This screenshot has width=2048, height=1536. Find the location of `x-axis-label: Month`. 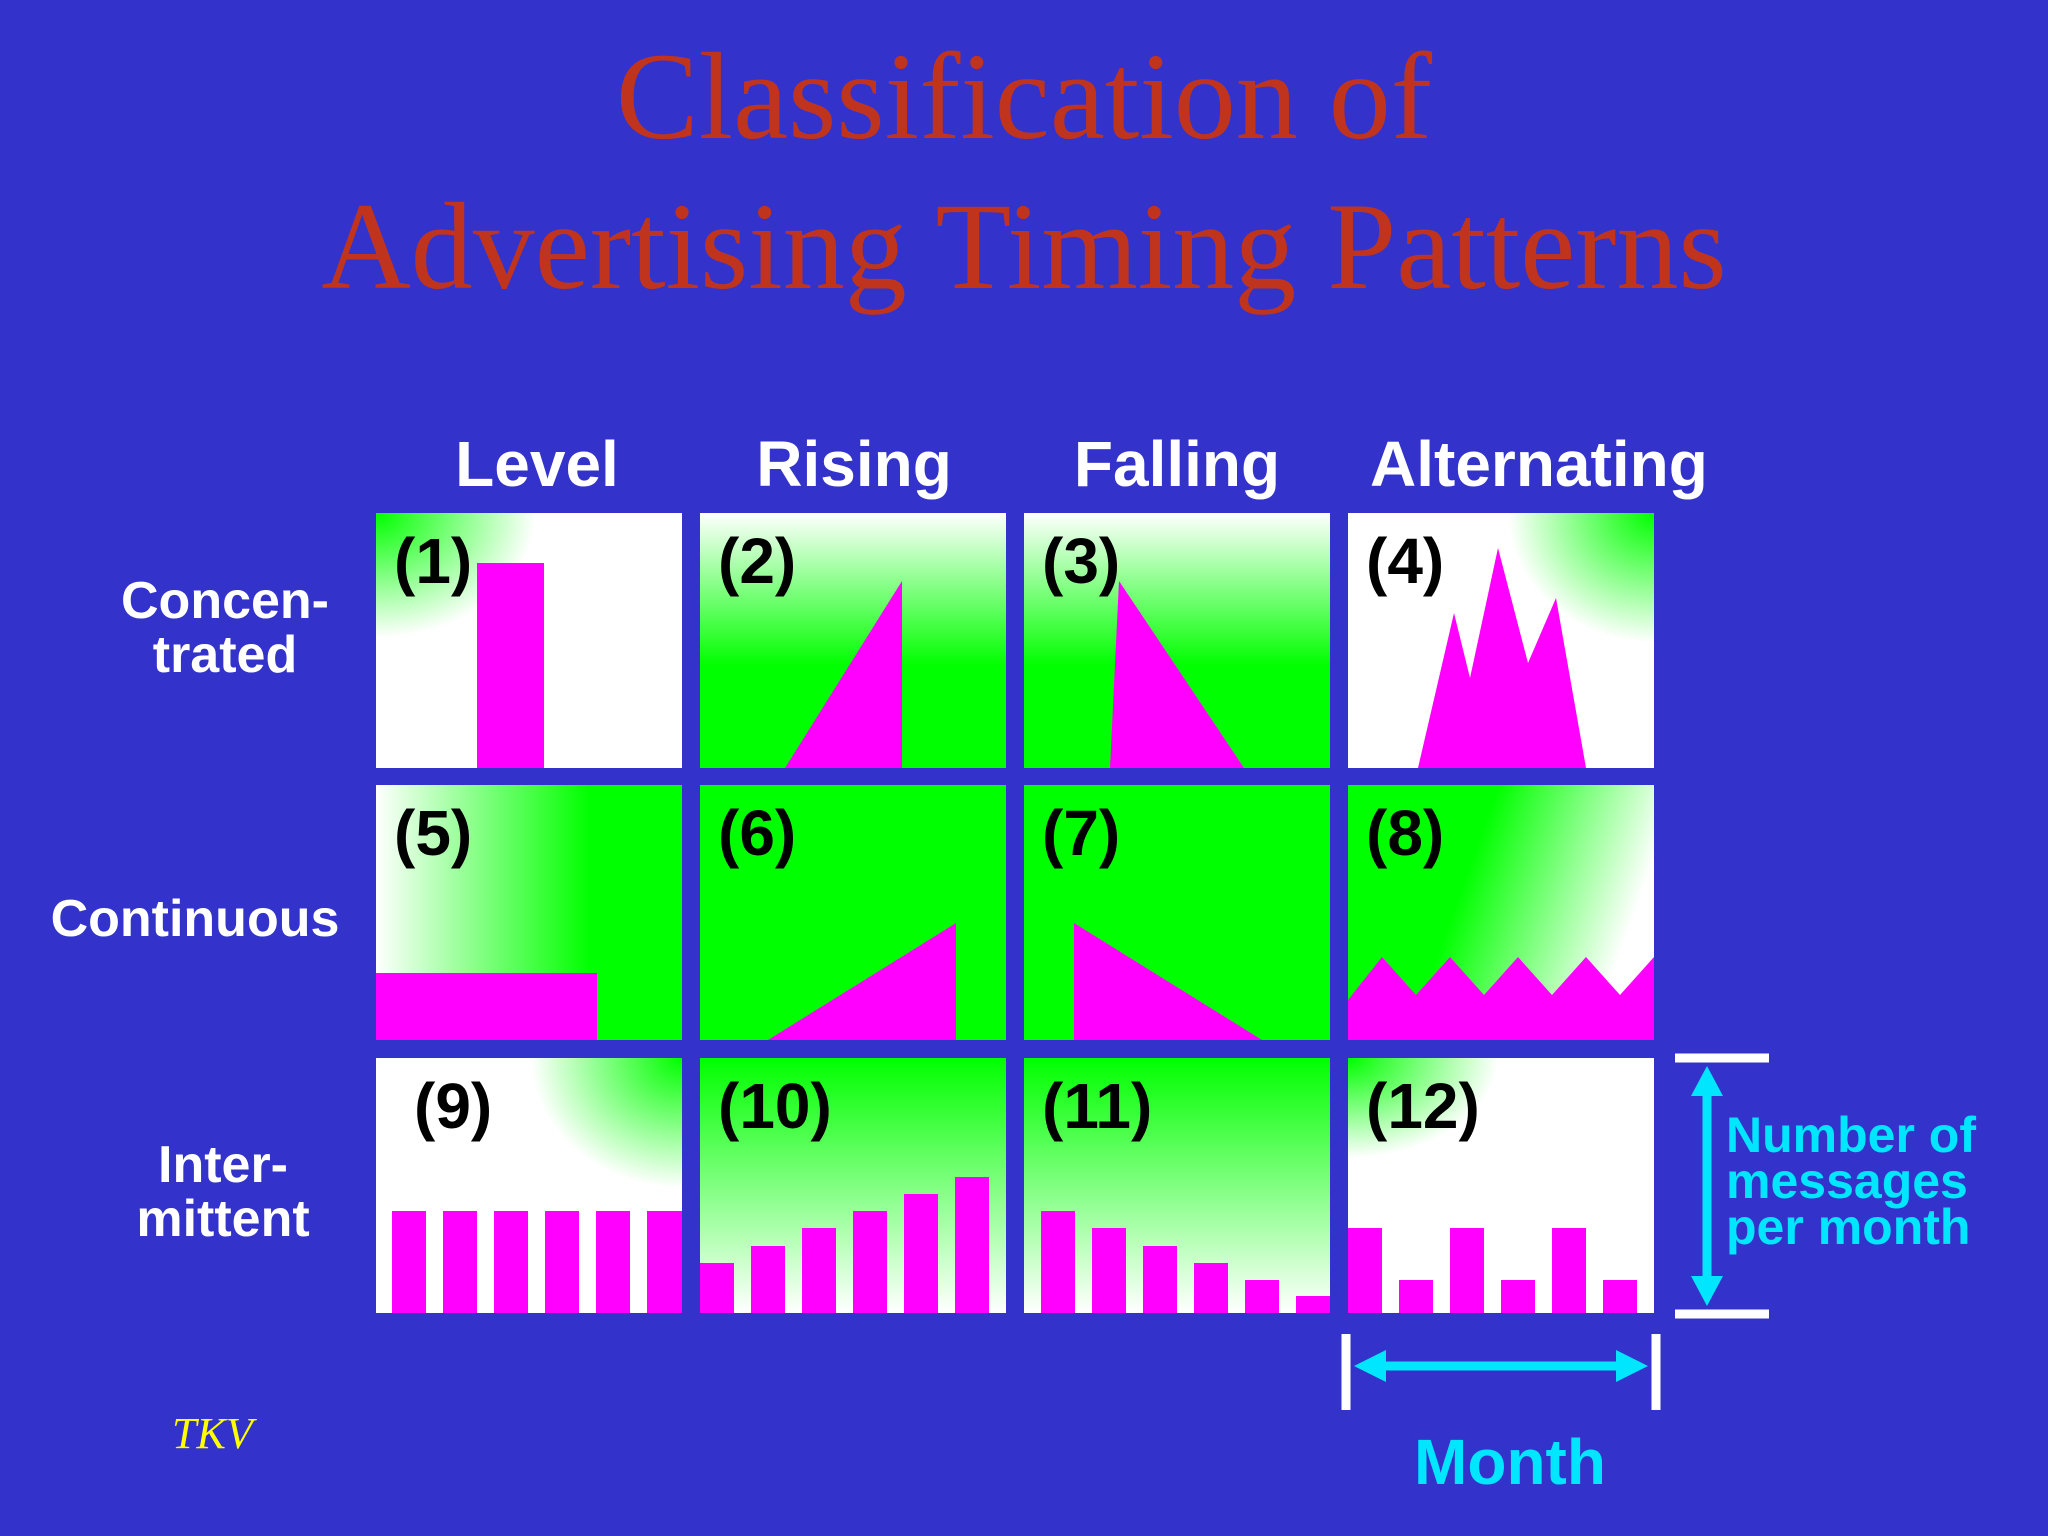

x-axis-label: Month is located at coordinates (1510, 1462).